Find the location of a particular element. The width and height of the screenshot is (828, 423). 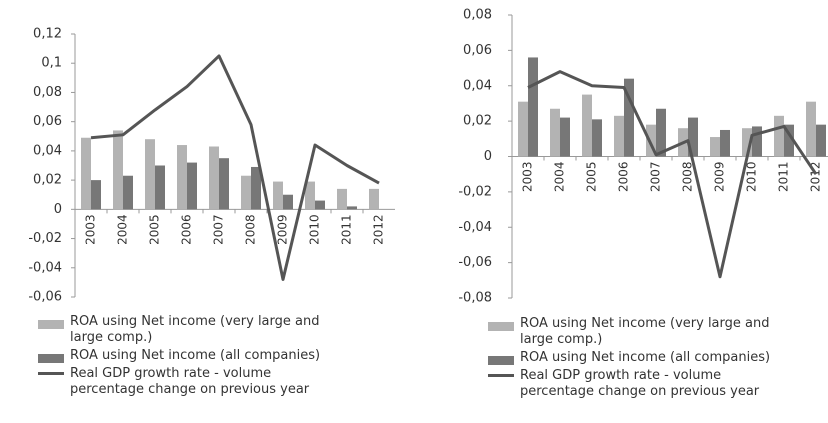

y-tick-label: -0,08 is located at coordinates (475, 298).